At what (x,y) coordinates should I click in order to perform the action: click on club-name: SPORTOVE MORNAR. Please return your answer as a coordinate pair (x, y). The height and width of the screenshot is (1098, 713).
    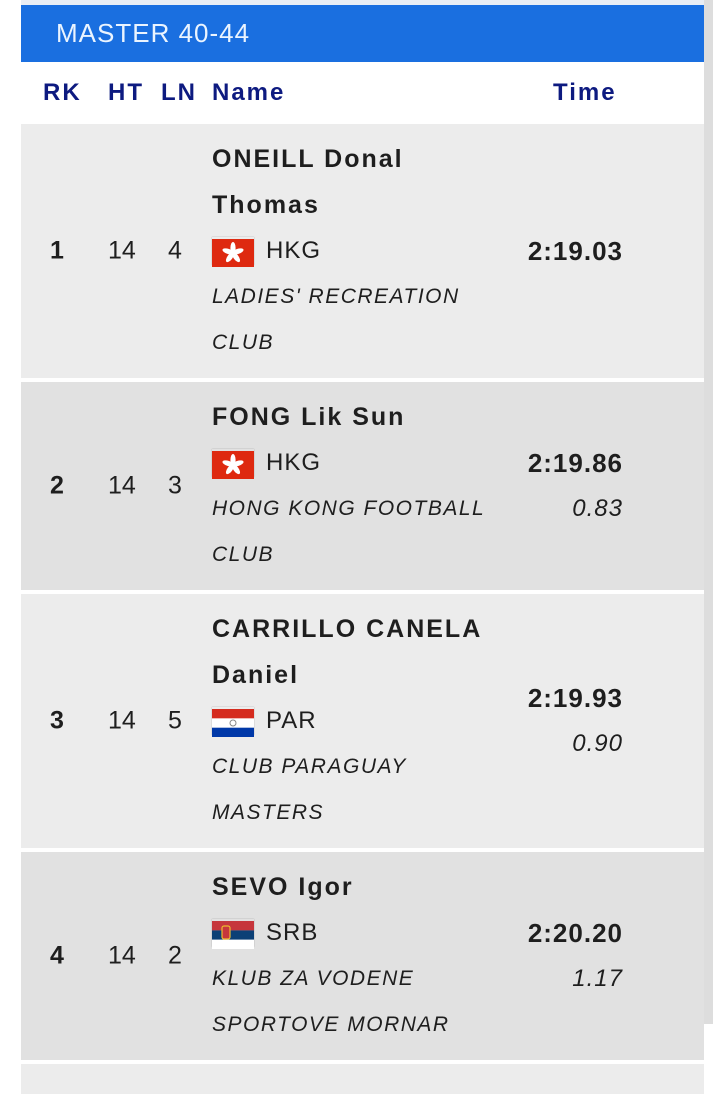
    Looking at the image, I should click on (331, 1024).